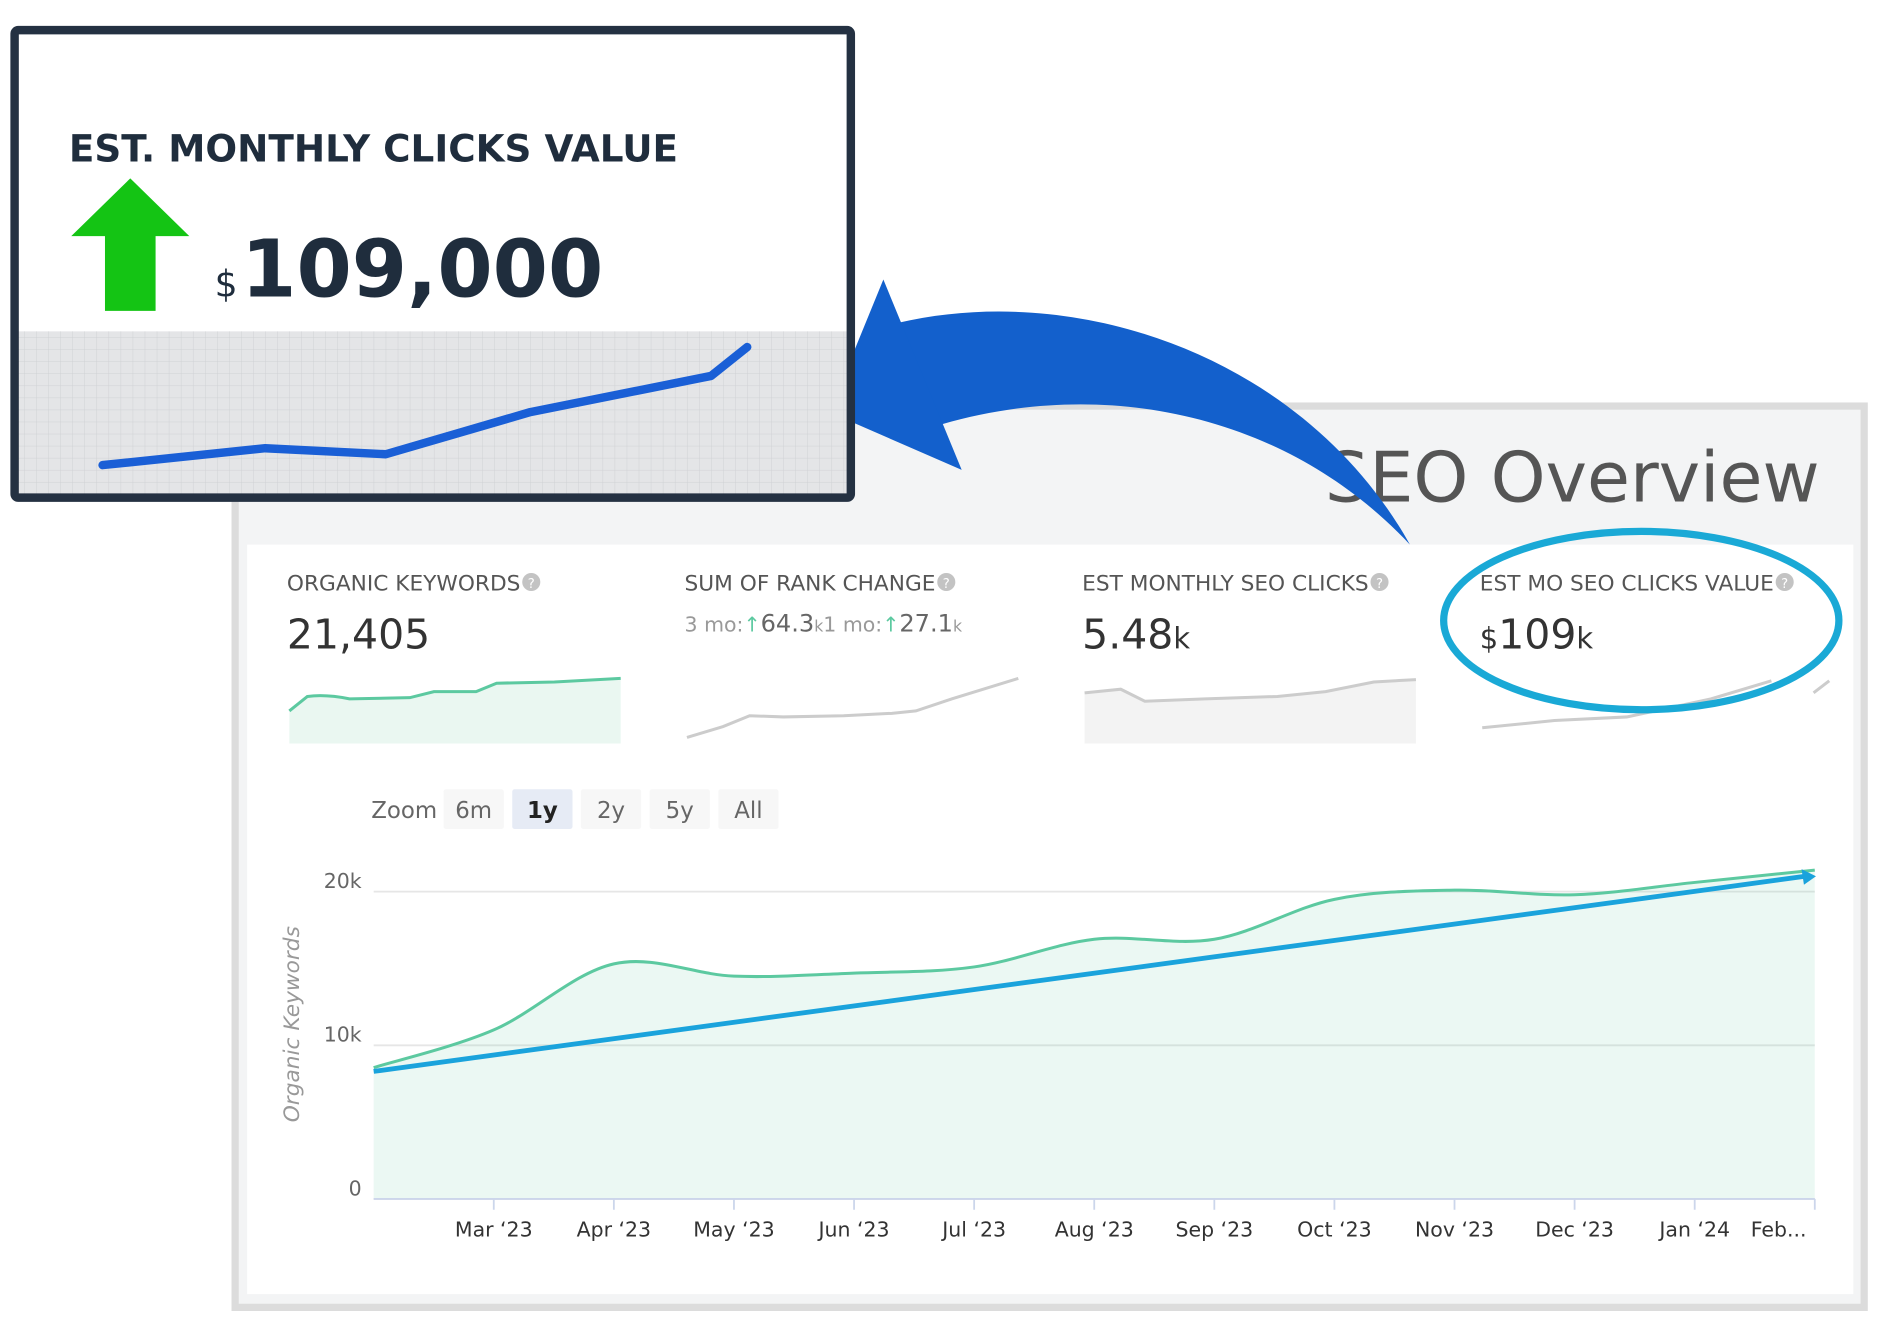 This screenshot has height=1317, width=1880. What do you see at coordinates (614, 1229) in the screenshot?
I see `x-tick-label: Apr ‘23` at bounding box center [614, 1229].